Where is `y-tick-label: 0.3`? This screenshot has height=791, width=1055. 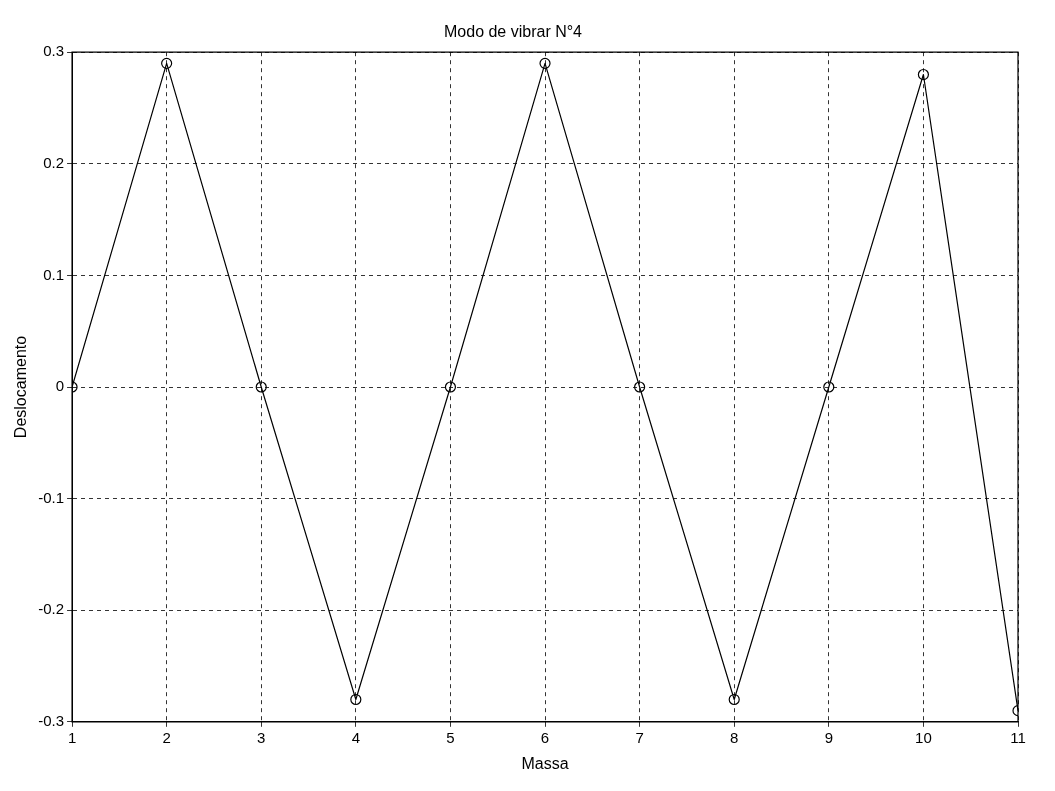
y-tick-label: 0.3 is located at coordinates (54, 51).